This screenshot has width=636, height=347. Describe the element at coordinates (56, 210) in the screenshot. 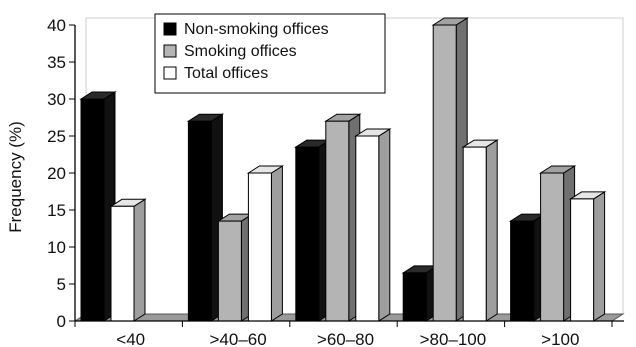

I see `y-tick-label: 15` at that location.